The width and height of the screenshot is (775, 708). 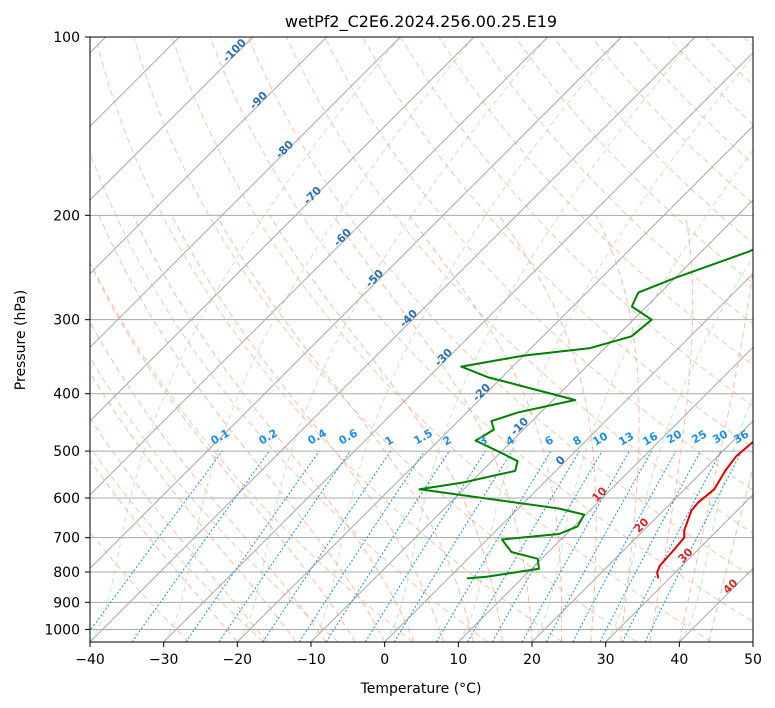 I want to click on x-tick-label: 30, so click(x=606, y=660).